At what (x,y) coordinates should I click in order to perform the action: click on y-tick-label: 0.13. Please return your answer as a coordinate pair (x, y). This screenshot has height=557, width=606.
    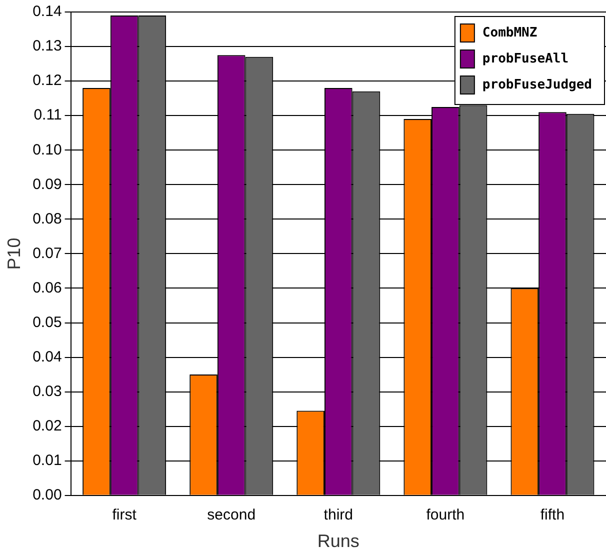
    Looking at the image, I should click on (47, 46).